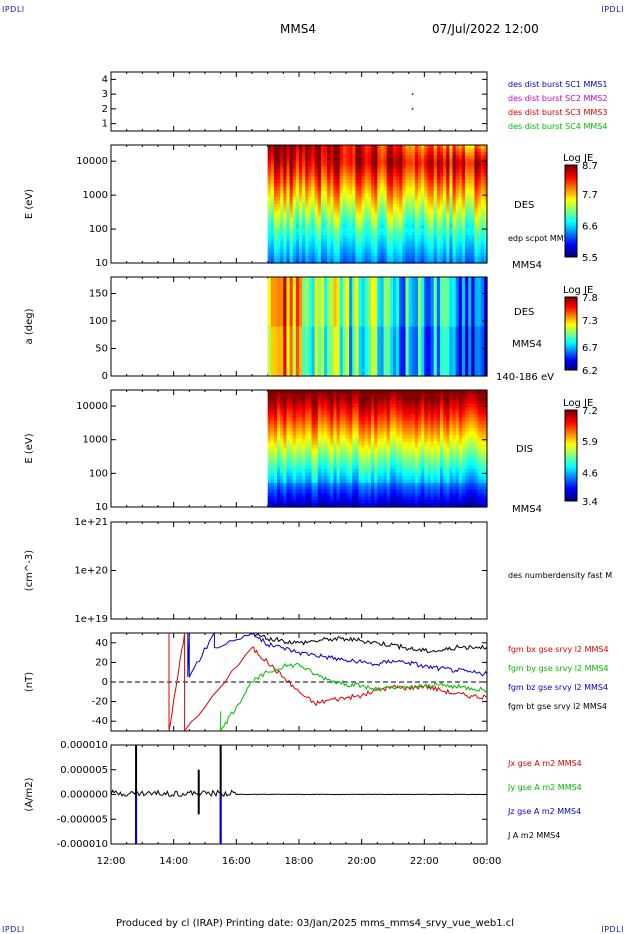  What do you see at coordinates (558, 687) in the screenshot?
I see `b-legend-2: fgm bz gse srvy l2 MMS4` at bounding box center [558, 687].